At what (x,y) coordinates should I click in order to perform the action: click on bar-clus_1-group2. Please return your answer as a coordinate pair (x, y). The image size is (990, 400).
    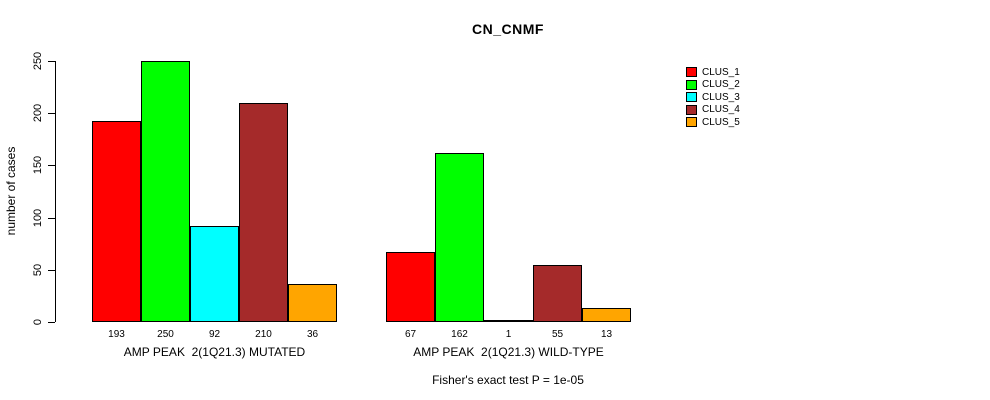
    Looking at the image, I should click on (410, 287).